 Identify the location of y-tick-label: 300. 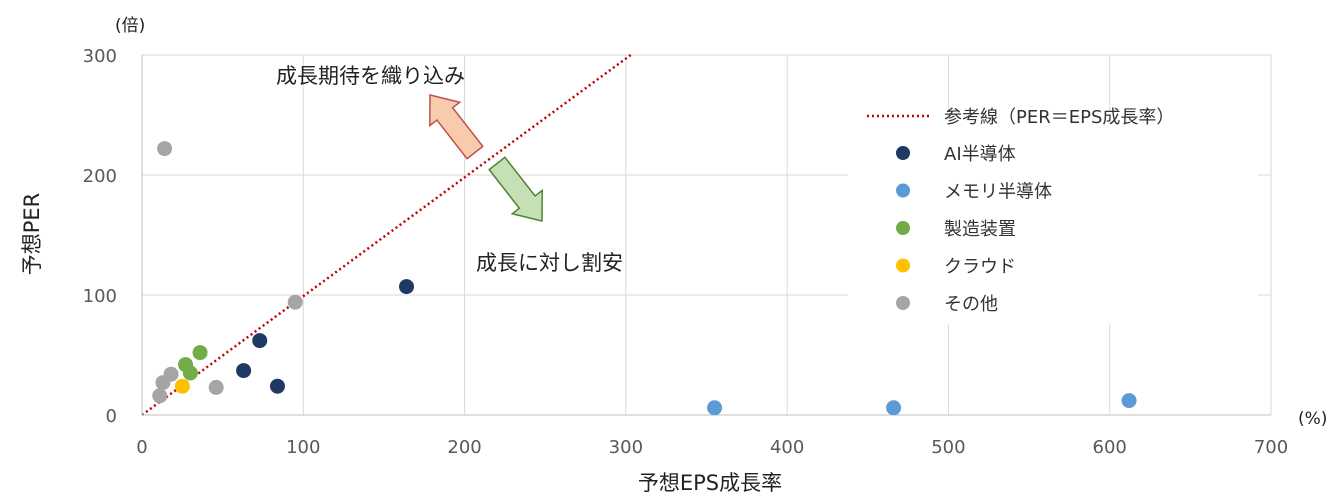
(100, 56).